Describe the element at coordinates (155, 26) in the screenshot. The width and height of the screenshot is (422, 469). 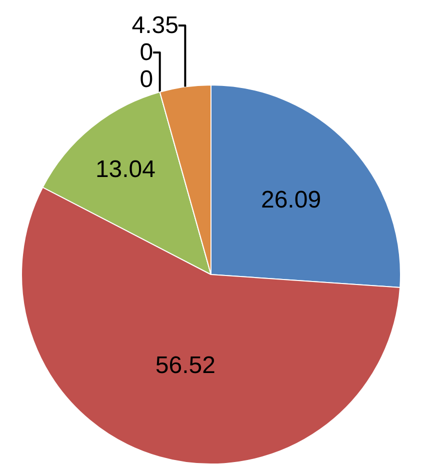
I see `data-label: 4.35` at that location.